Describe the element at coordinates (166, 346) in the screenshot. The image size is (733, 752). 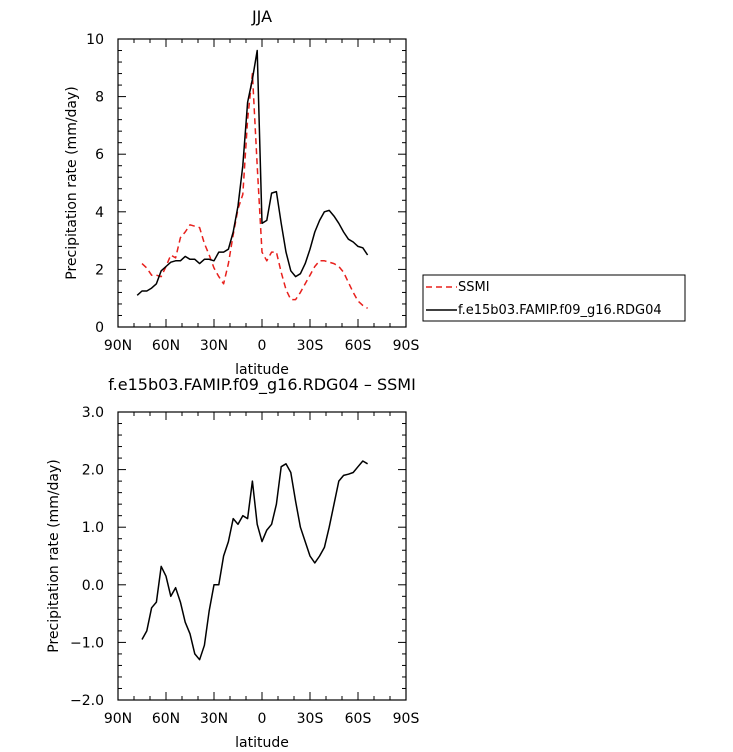
I see `top-x-tick-label: 60N` at that location.